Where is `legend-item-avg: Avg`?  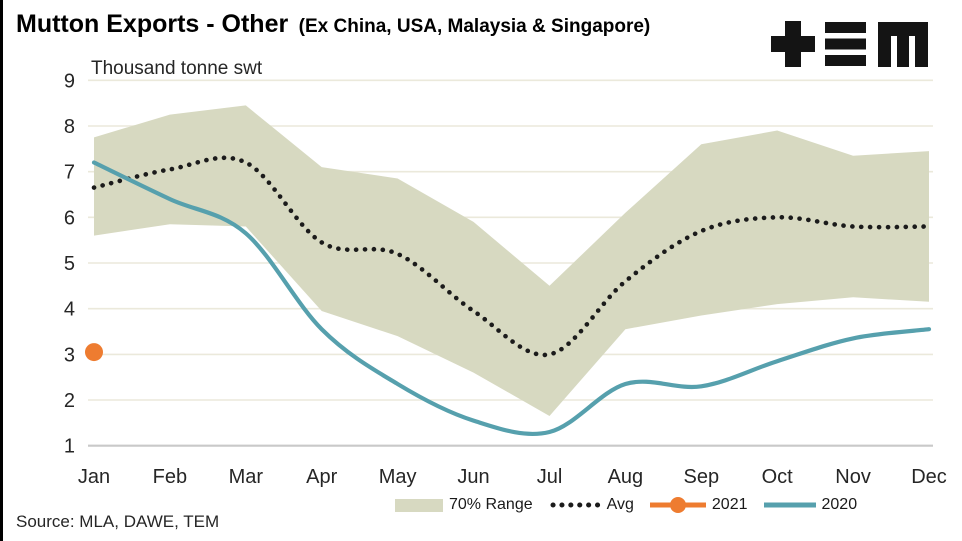
legend-item-avg: Avg is located at coordinates (591, 505).